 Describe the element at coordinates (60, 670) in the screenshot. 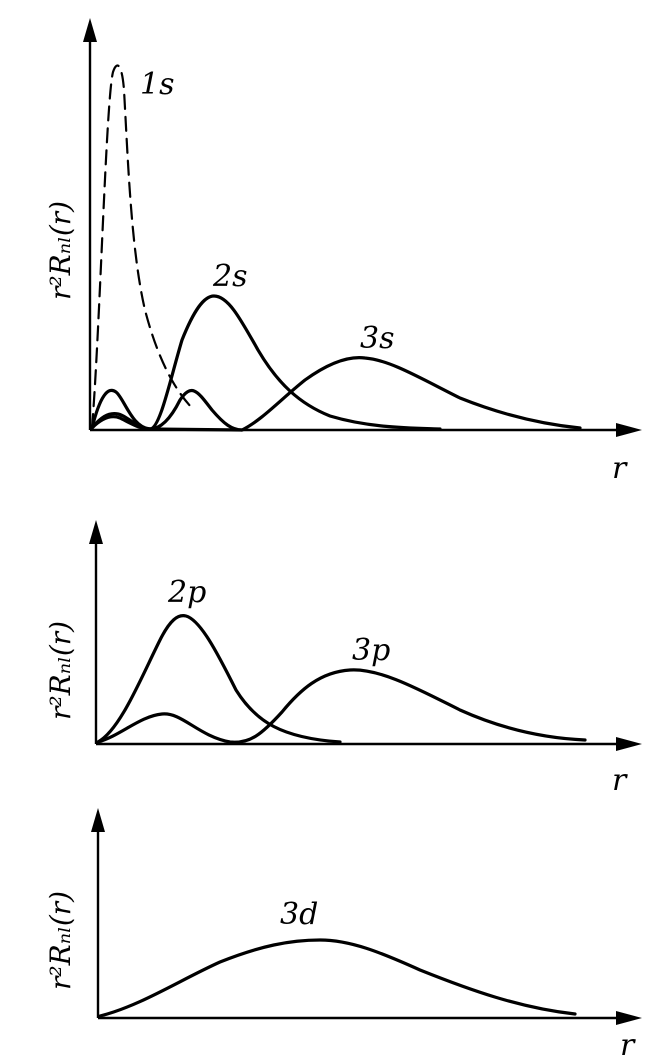

I see `y-axis-label-2: r²Rₙₗ(r)` at that location.